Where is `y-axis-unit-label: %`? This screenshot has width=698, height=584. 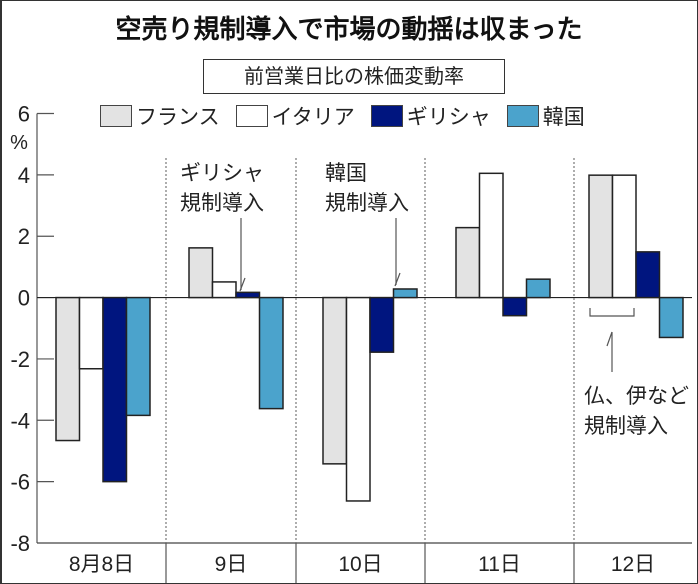
y-axis-unit-label: % is located at coordinates (19, 143).